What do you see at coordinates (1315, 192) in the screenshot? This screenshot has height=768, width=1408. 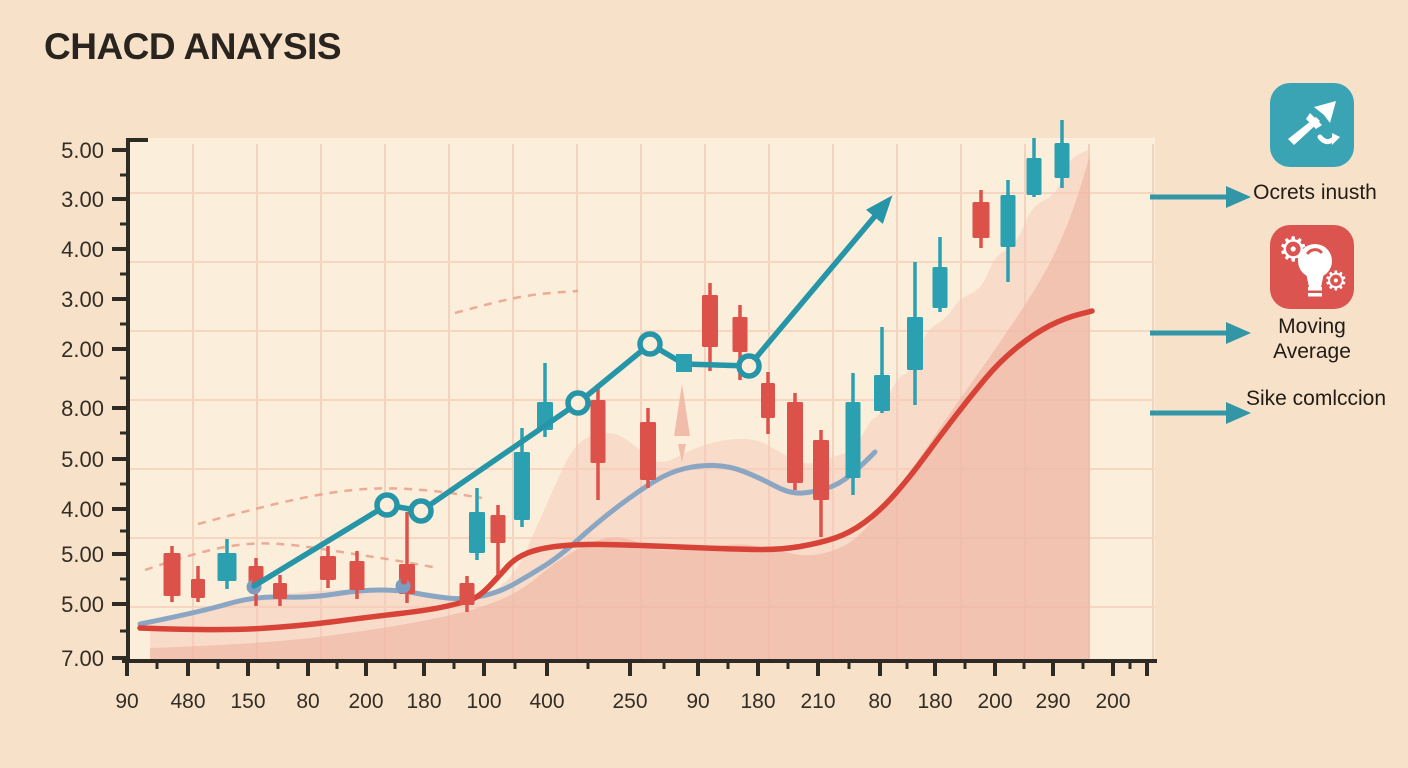 I see `legend-label-ocrets: Ocrets inusth` at bounding box center [1315, 192].